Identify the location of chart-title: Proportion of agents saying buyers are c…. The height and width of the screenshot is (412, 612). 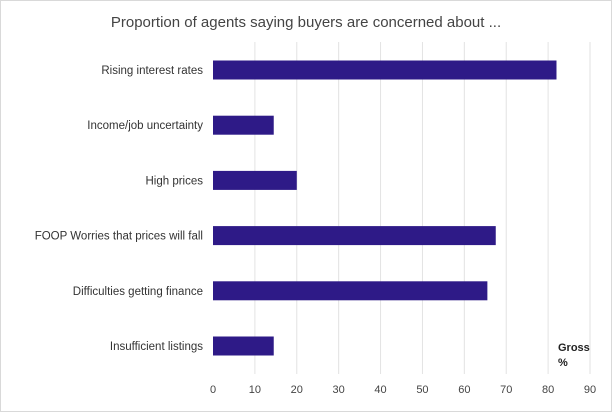
(306, 22).